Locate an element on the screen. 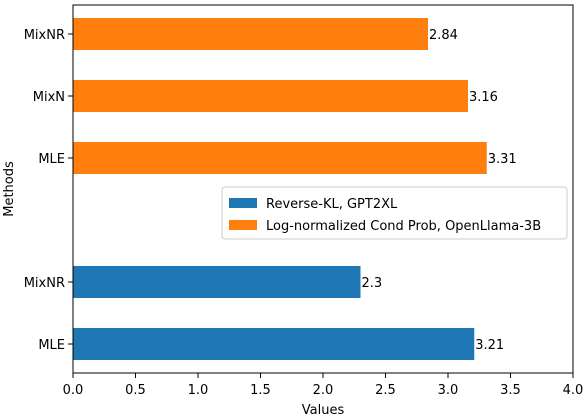  bar-s0-mixnr is located at coordinates (217, 282).